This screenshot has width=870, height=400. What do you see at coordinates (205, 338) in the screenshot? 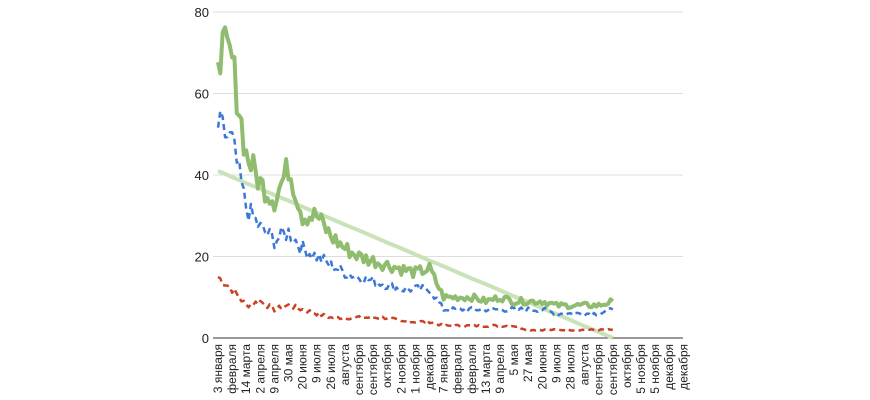
I see `y-tick-label: 0` at bounding box center [205, 338].